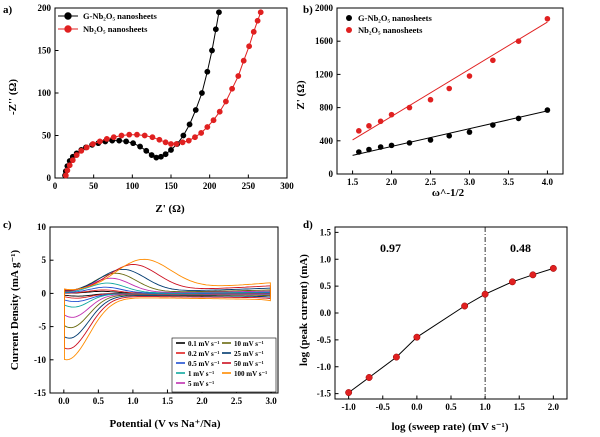 The image size is (600, 437). I want to click on y-tick-label: 1600, so click(324, 41).